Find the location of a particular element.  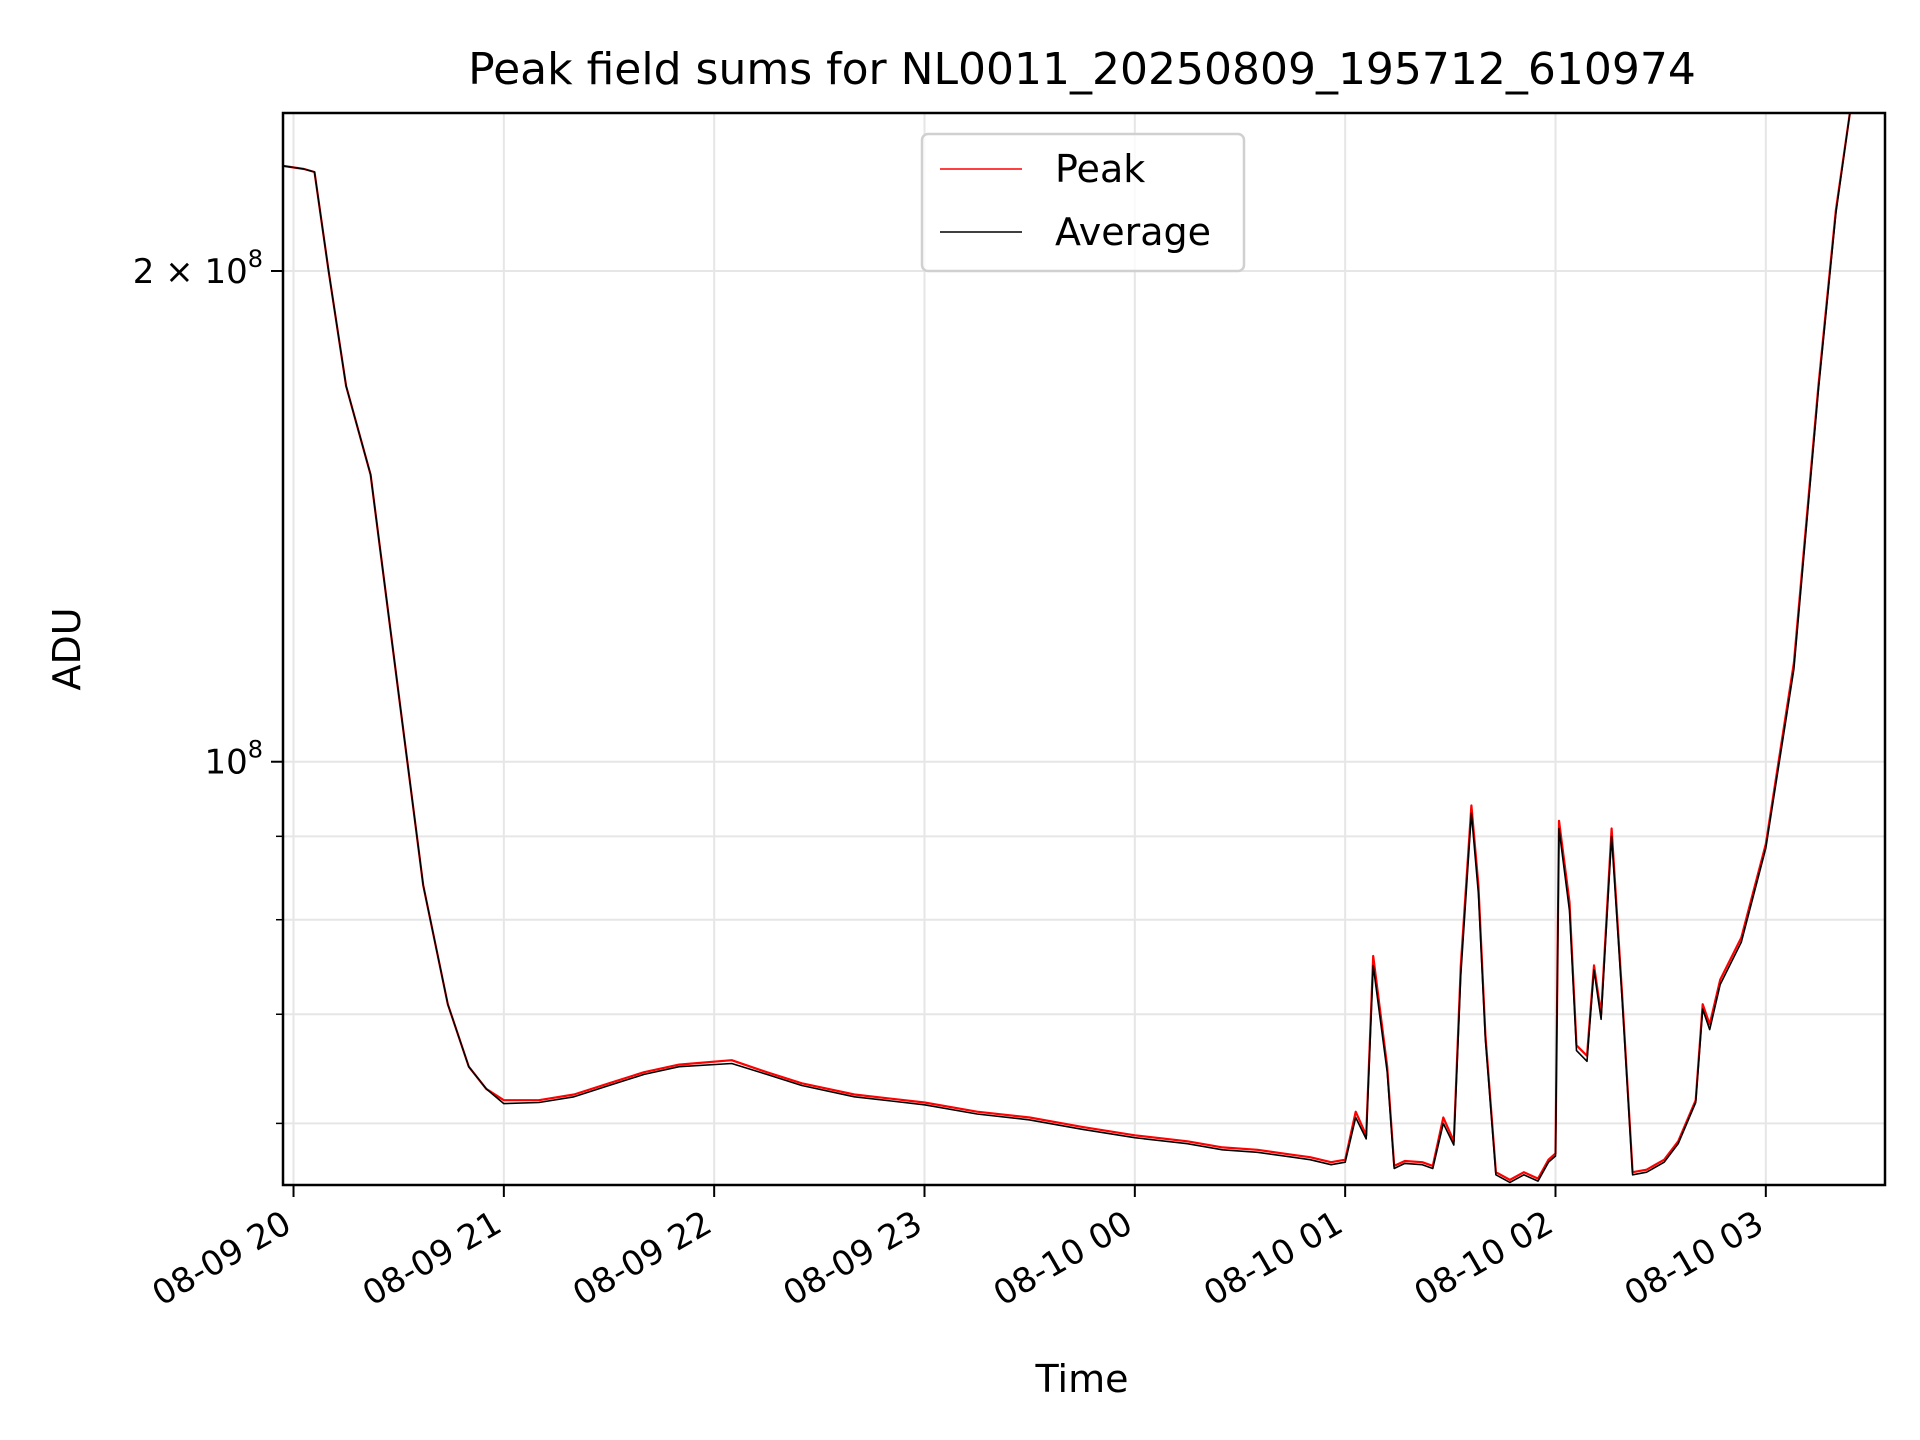

legend: Peak Average is located at coordinates (1083, 202).